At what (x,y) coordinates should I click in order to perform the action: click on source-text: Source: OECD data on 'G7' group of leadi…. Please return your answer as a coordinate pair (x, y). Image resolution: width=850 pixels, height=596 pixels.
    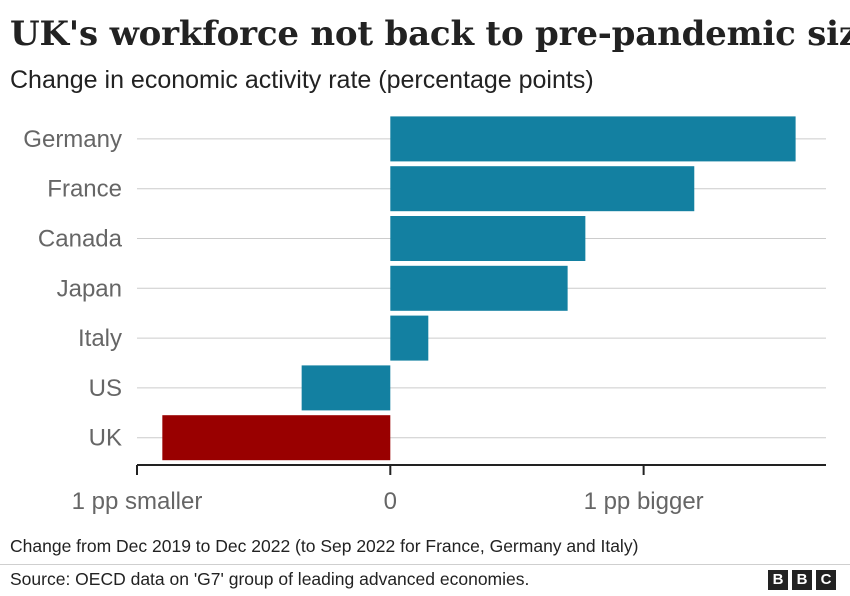
    Looking at the image, I should click on (270, 579).